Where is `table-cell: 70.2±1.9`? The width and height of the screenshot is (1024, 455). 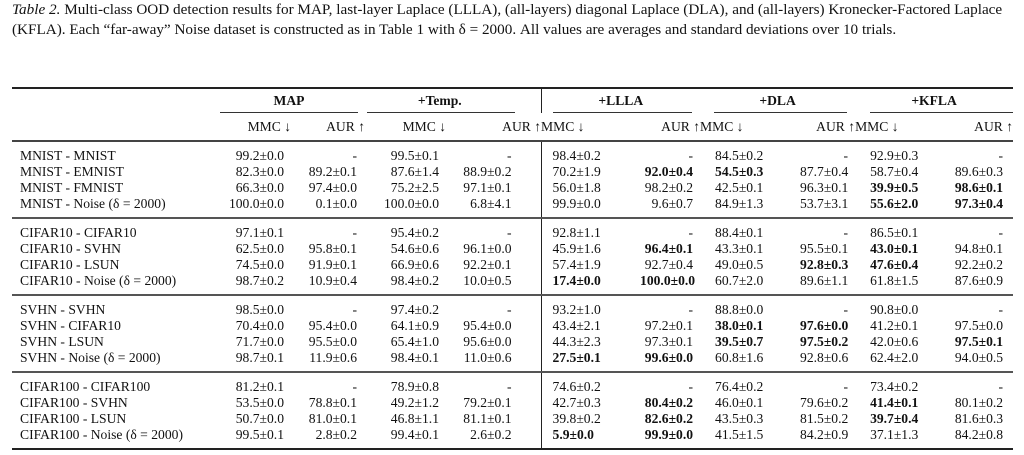
table-cell: 70.2±1.9 is located at coordinates (590, 172).